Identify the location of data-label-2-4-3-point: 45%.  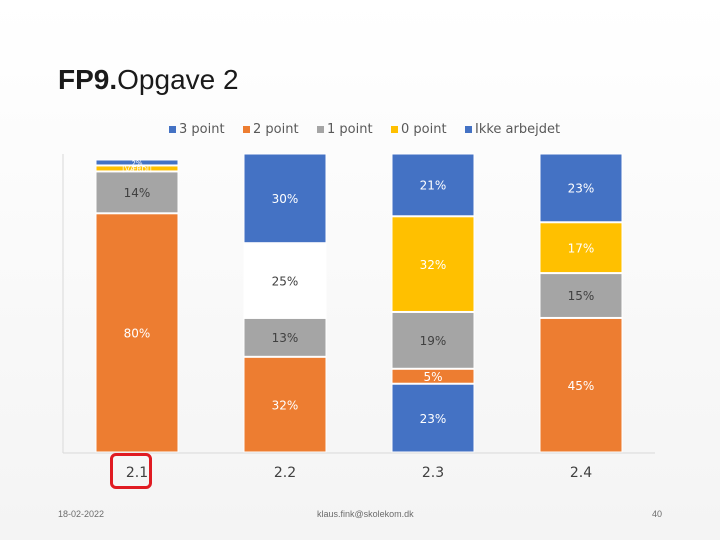
(581, 386).